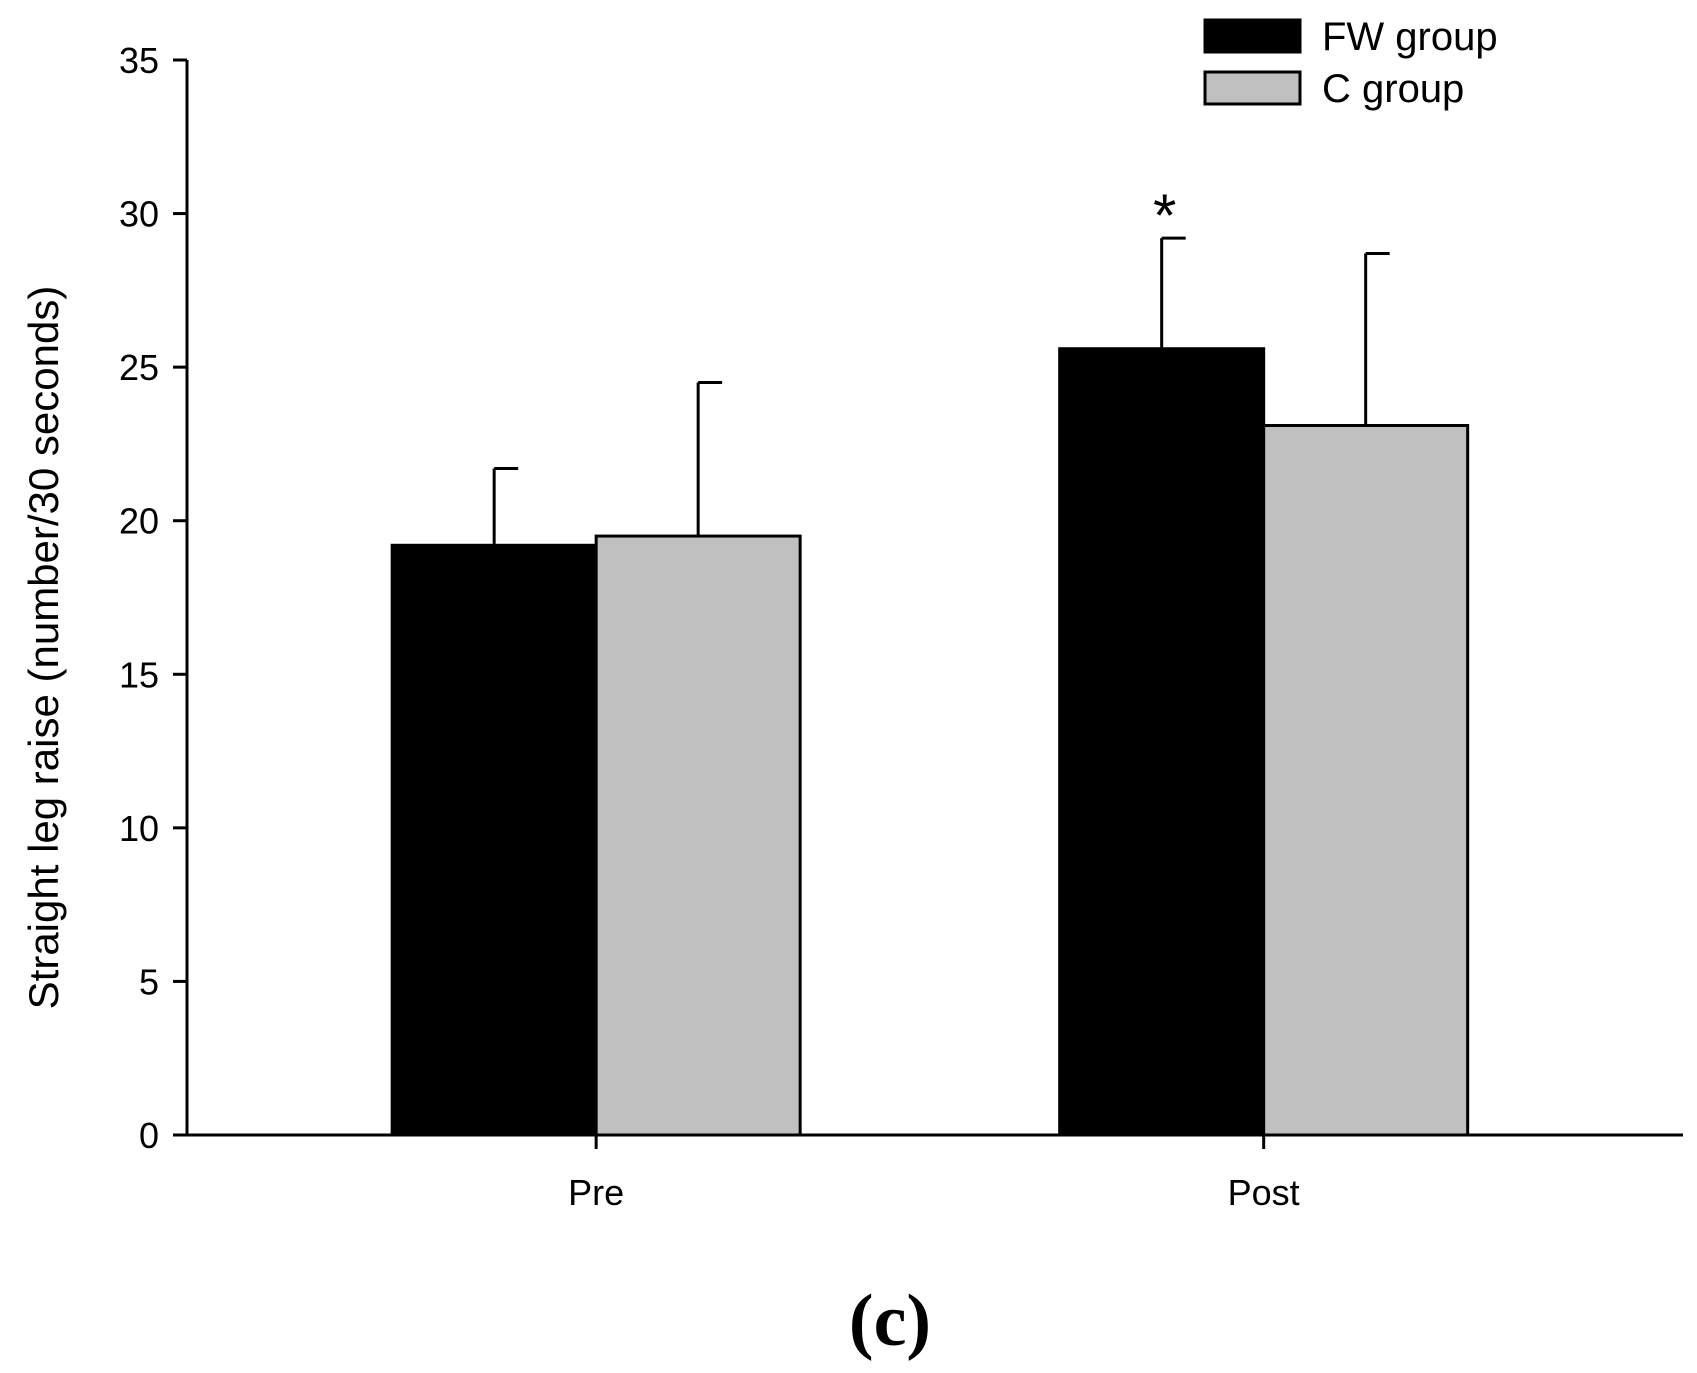 The height and width of the screenshot is (1373, 1697). I want to click on y-tick-label-15: 15, so click(139, 674).